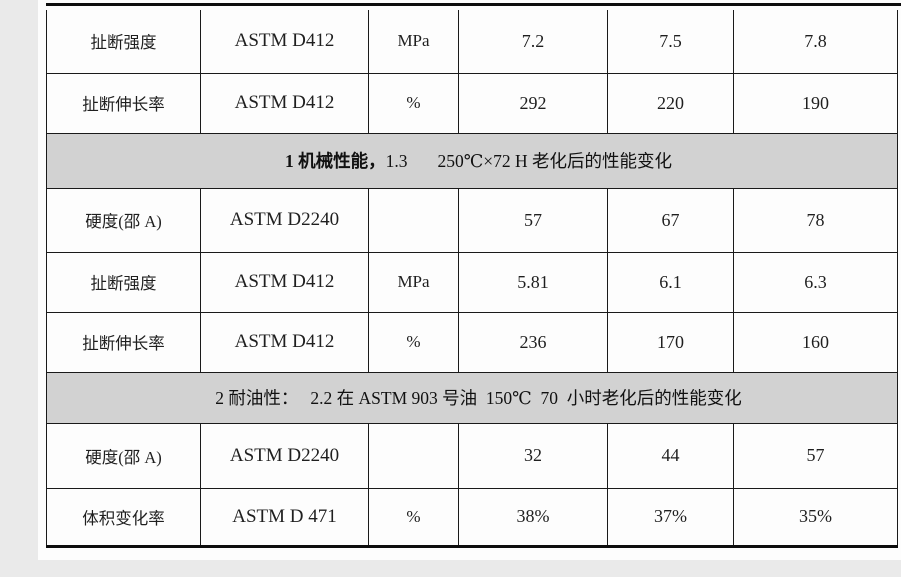 This screenshot has width=901, height=577. Describe the element at coordinates (815, 103) in the screenshot. I see `cell-value-3: 190` at that location.